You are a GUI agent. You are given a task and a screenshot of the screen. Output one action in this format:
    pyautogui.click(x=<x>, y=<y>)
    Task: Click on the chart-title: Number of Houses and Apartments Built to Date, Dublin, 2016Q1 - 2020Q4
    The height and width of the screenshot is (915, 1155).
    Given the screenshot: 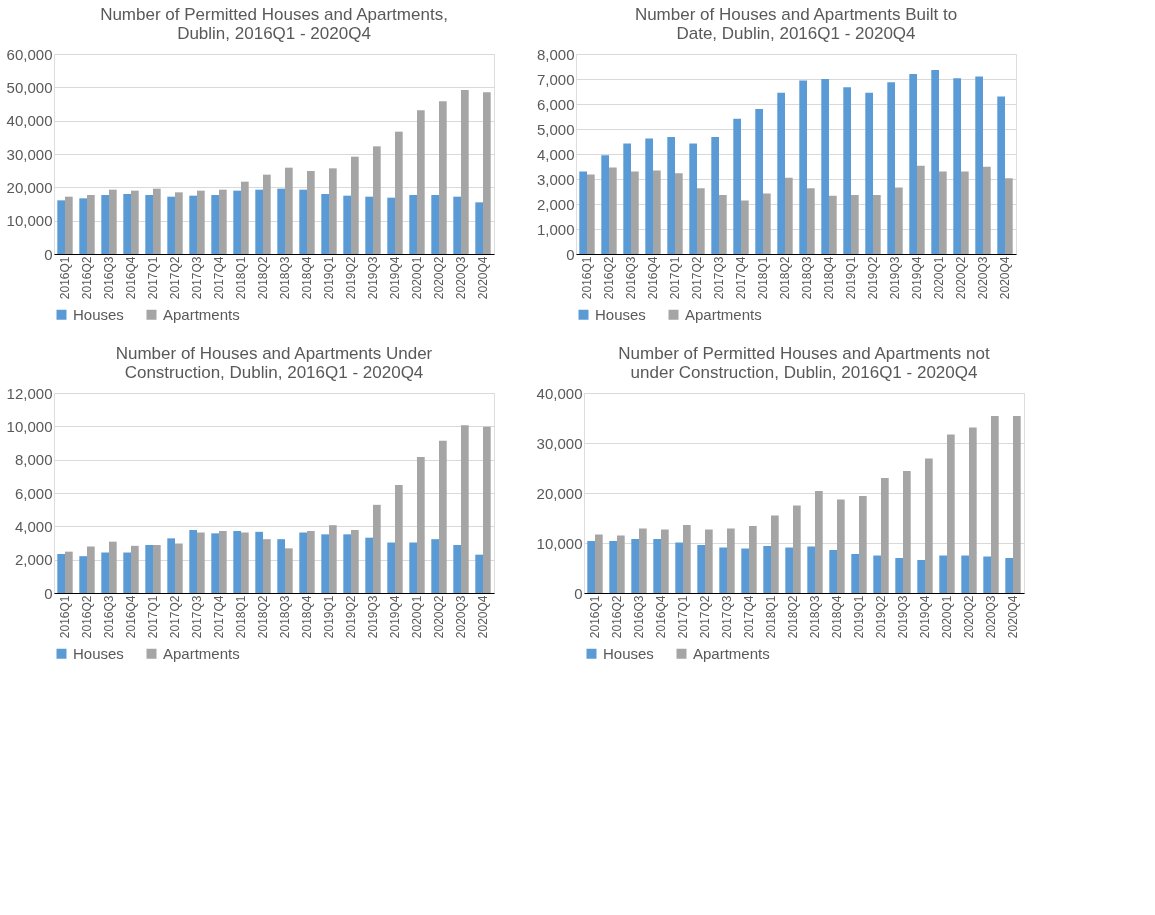 What is the action you would take?
    pyautogui.click(x=796, y=24)
    